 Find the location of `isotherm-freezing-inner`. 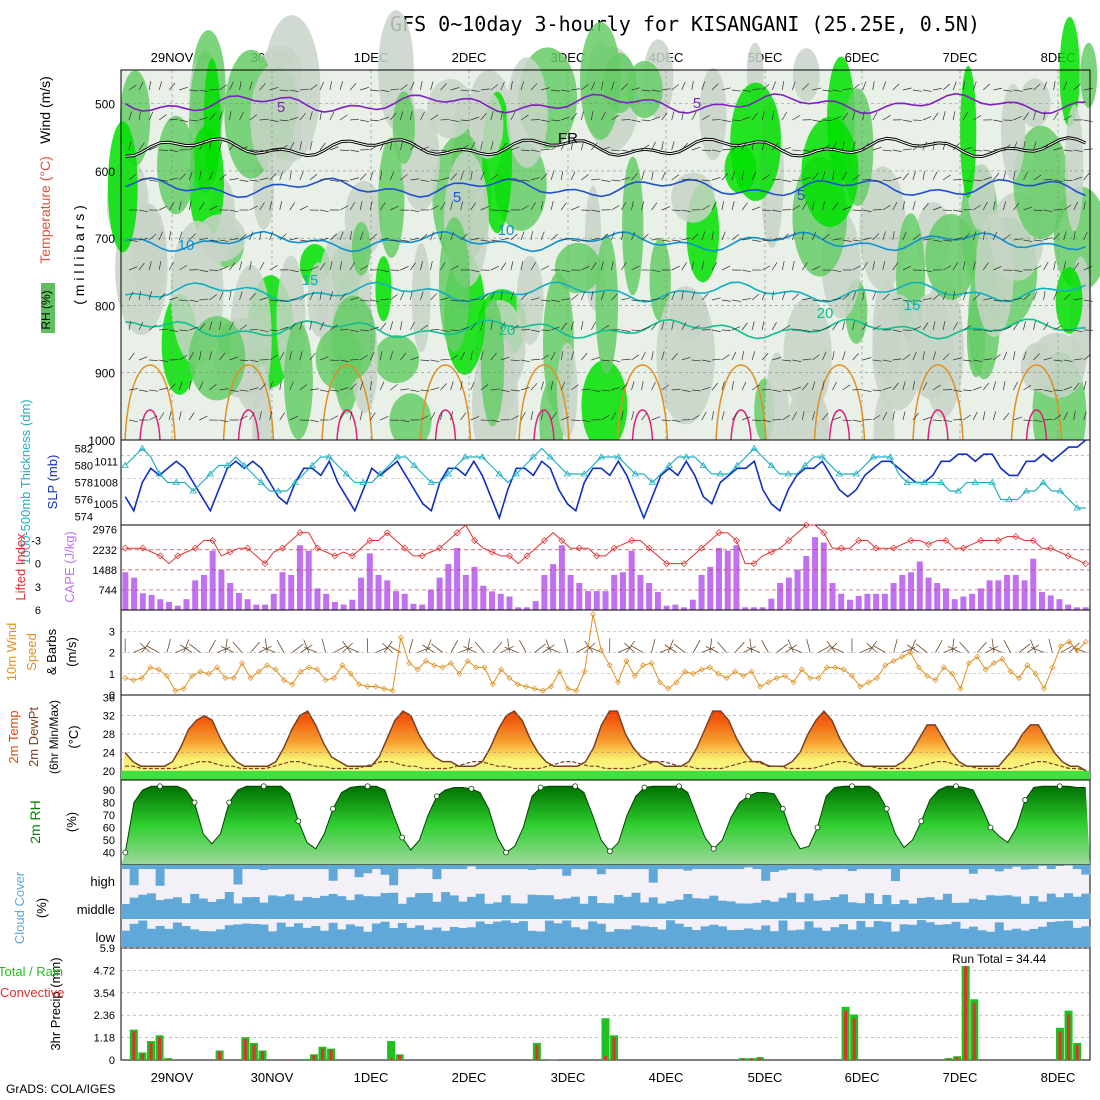

isotherm-freezing-inner is located at coordinates (605, 147).